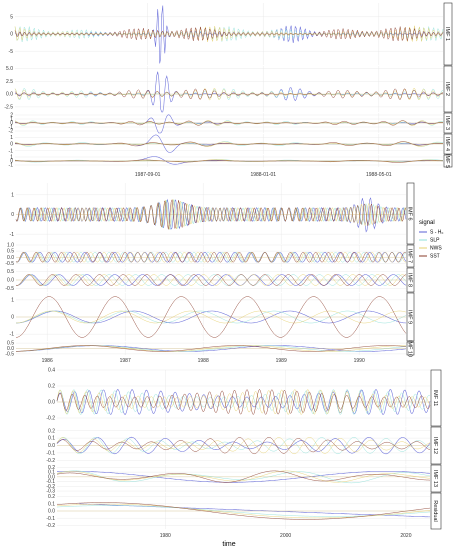 This screenshot has width=461, height=550. I want to click on legend-label: SST, so click(435, 257).